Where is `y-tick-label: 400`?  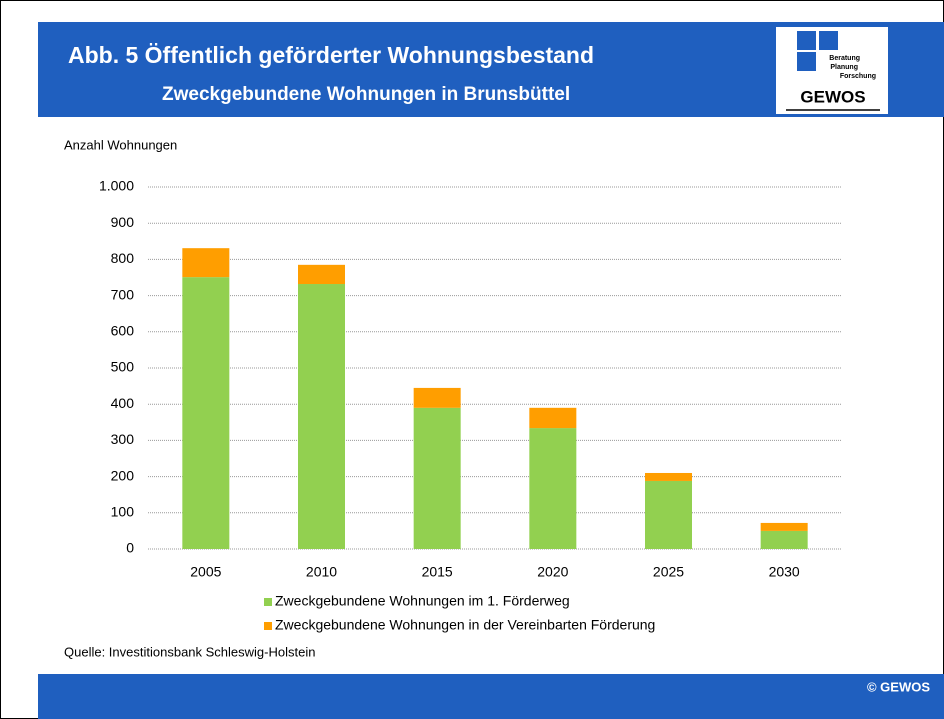 y-tick-label: 400 is located at coordinates (123, 403).